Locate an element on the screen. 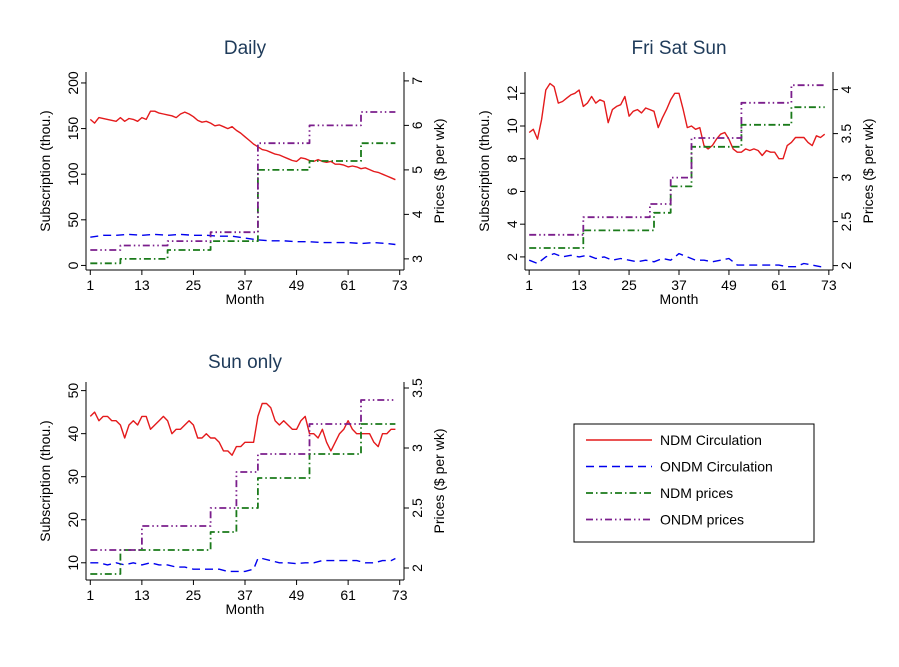 This screenshot has width=899, height=667. y-tick-label: 100 is located at coordinates (73, 174).